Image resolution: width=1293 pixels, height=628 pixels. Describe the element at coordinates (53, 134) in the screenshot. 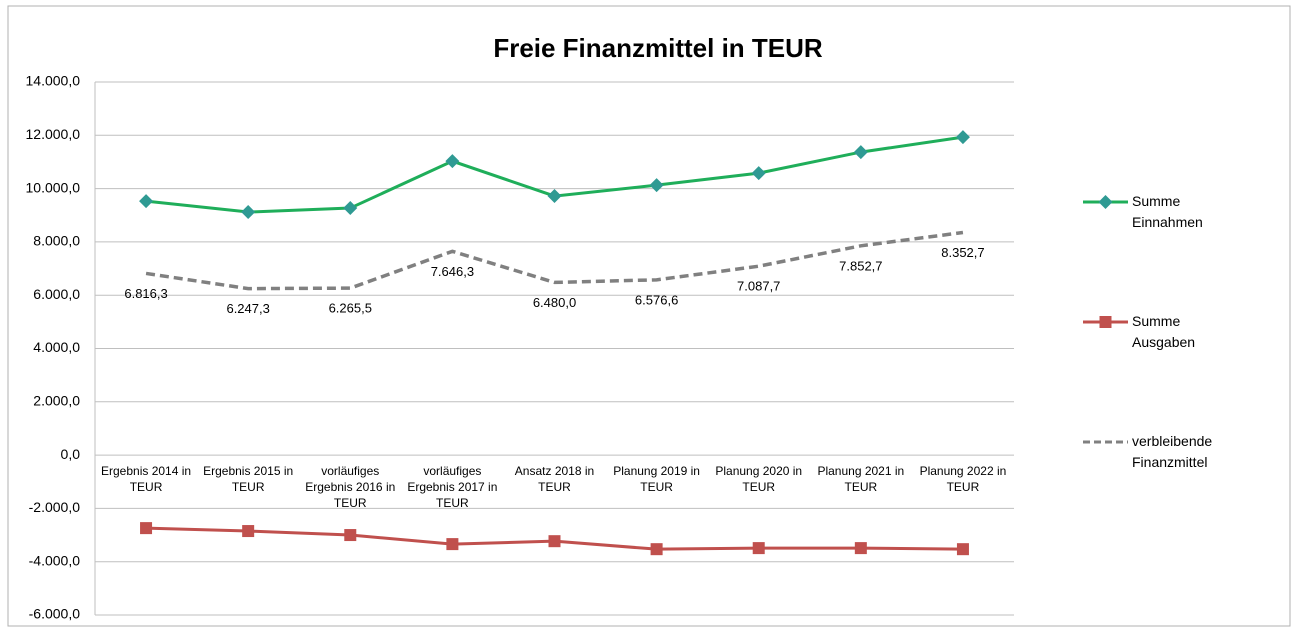

I see `y-tick-label: 12.000,0` at that location.